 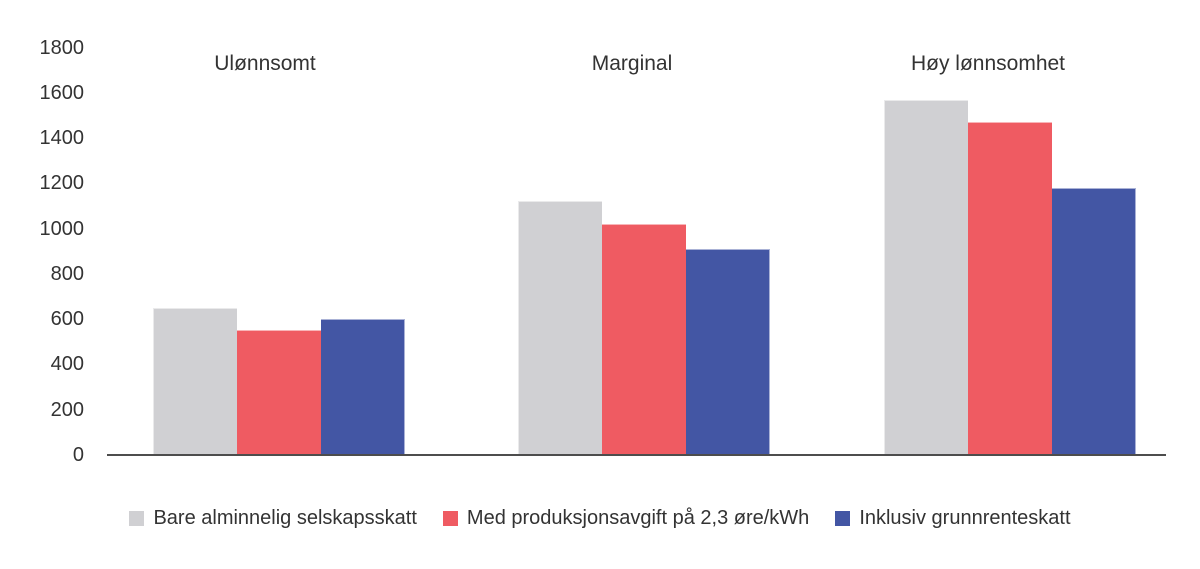 What do you see at coordinates (644, 339) in the screenshot?
I see `bar-g2-s2` at bounding box center [644, 339].